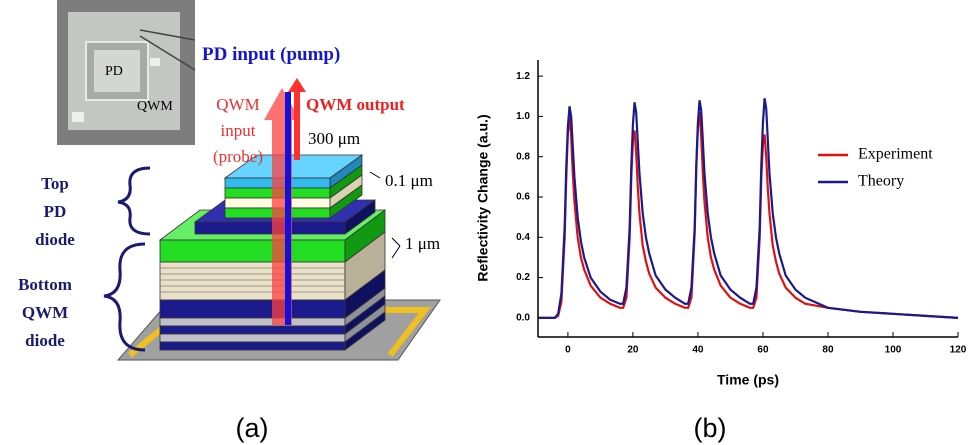 The height and width of the screenshot is (445, 969). Describe the element at coordinates (155, 106) in the screenshot. I see `photo-label: QWM` at that location.